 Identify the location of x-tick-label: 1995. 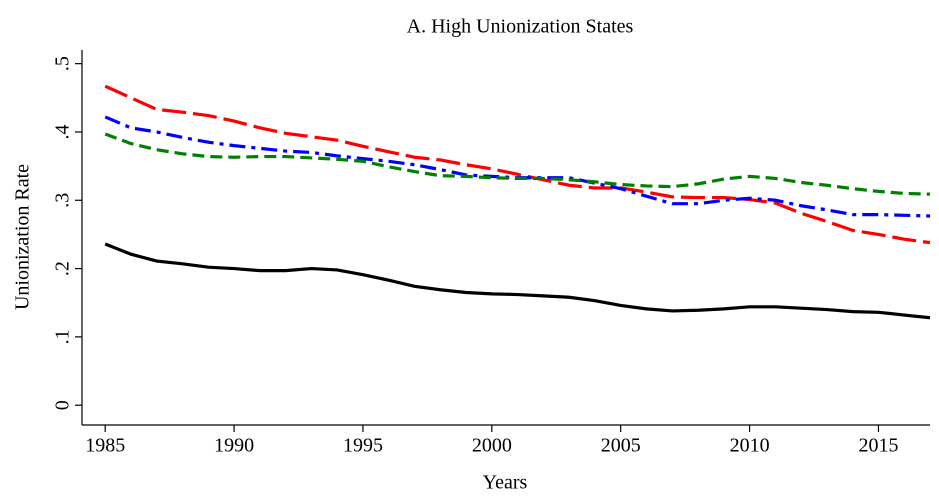
(363, 446).